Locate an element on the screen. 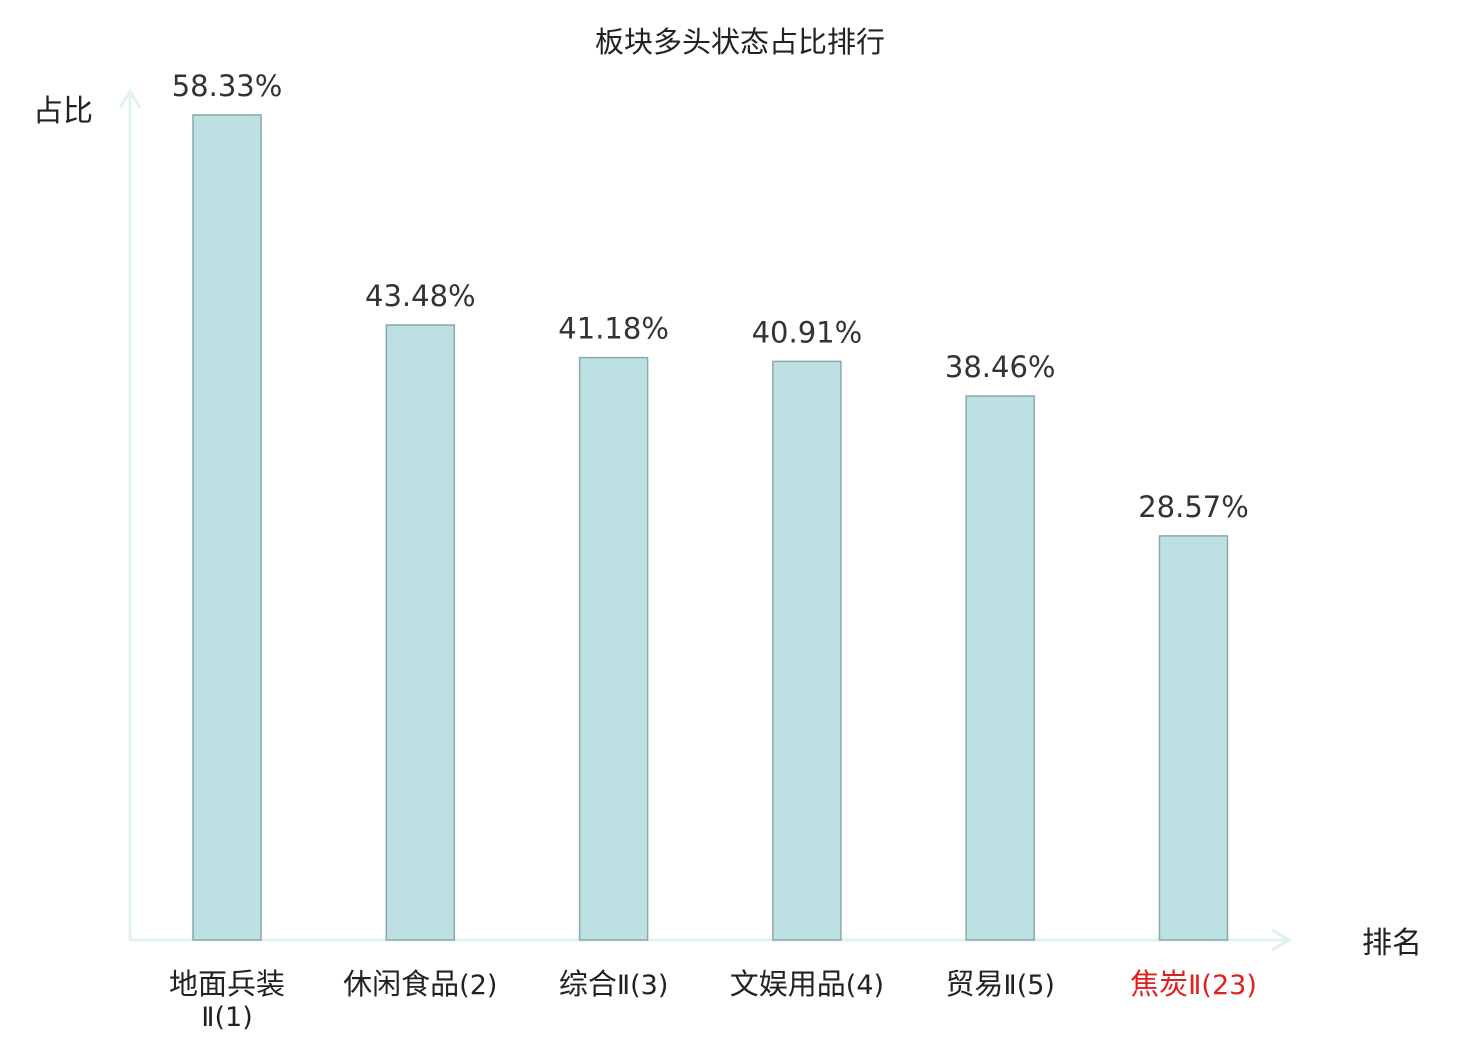 This screenshot has height=1040, width=1480. tick-label-5: 贸易Ⅱ(5) is located at coordinates (1000, 984).